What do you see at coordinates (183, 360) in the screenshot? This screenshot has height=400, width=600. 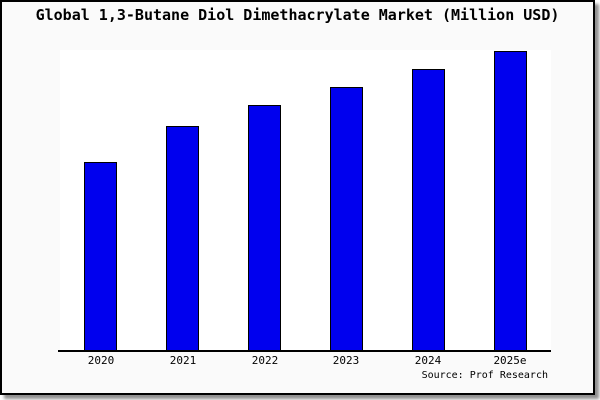 I see `x-tick-label-2021: 2021` at bounding box center [183, 360].